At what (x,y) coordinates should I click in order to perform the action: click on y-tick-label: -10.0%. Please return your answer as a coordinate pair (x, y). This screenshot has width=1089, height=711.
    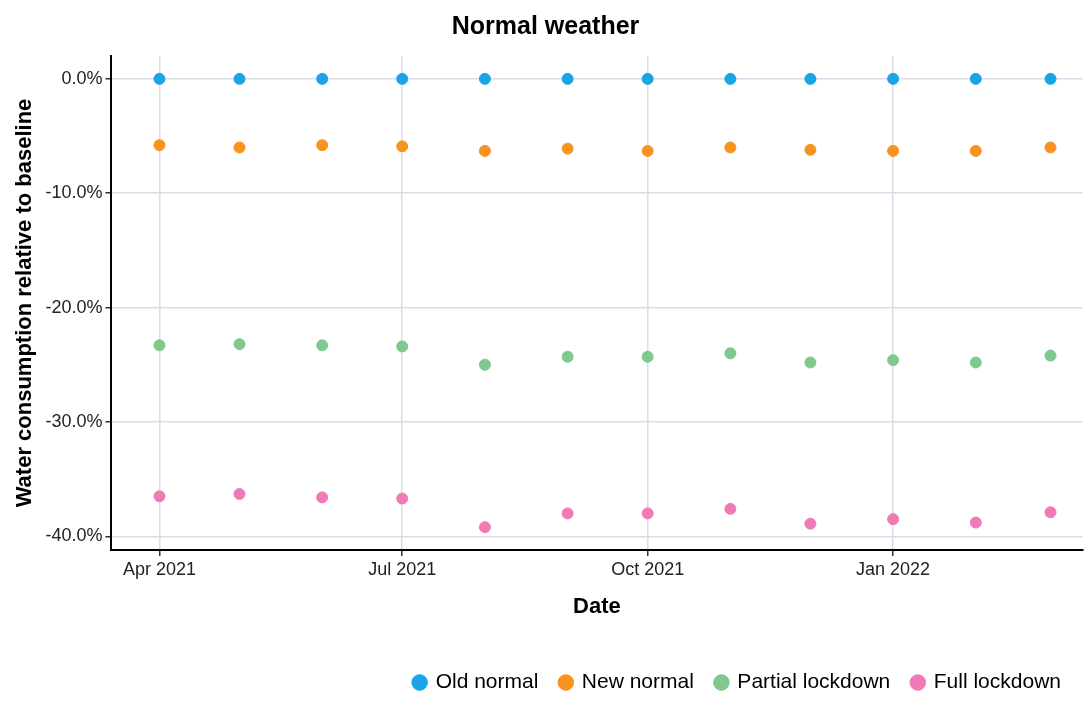
    Looking at the image, I should click on (74, 192).